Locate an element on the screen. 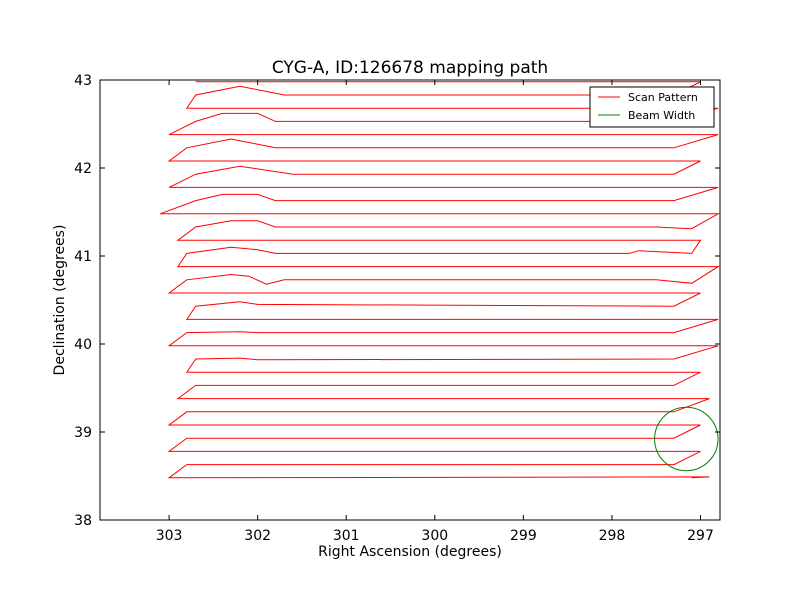 This screenshot has height=600, width=800. x-tick-label: 303 is located at coordinates (169, 536).